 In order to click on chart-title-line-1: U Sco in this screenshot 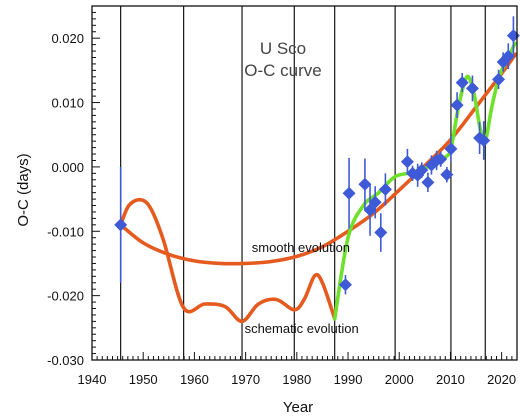, I will do `click(283, 48)`.